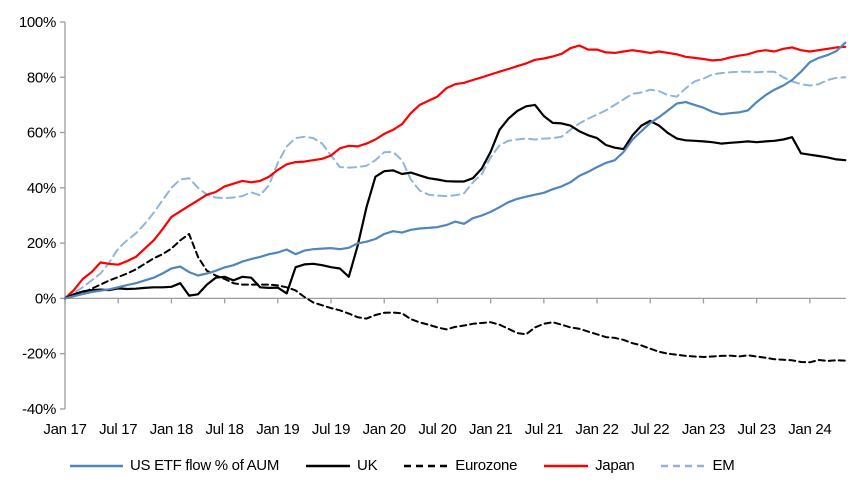  Describe the element at coordinates (809, 429) in the screenshot. I see `x-tick-label: Jan 24` at that location.